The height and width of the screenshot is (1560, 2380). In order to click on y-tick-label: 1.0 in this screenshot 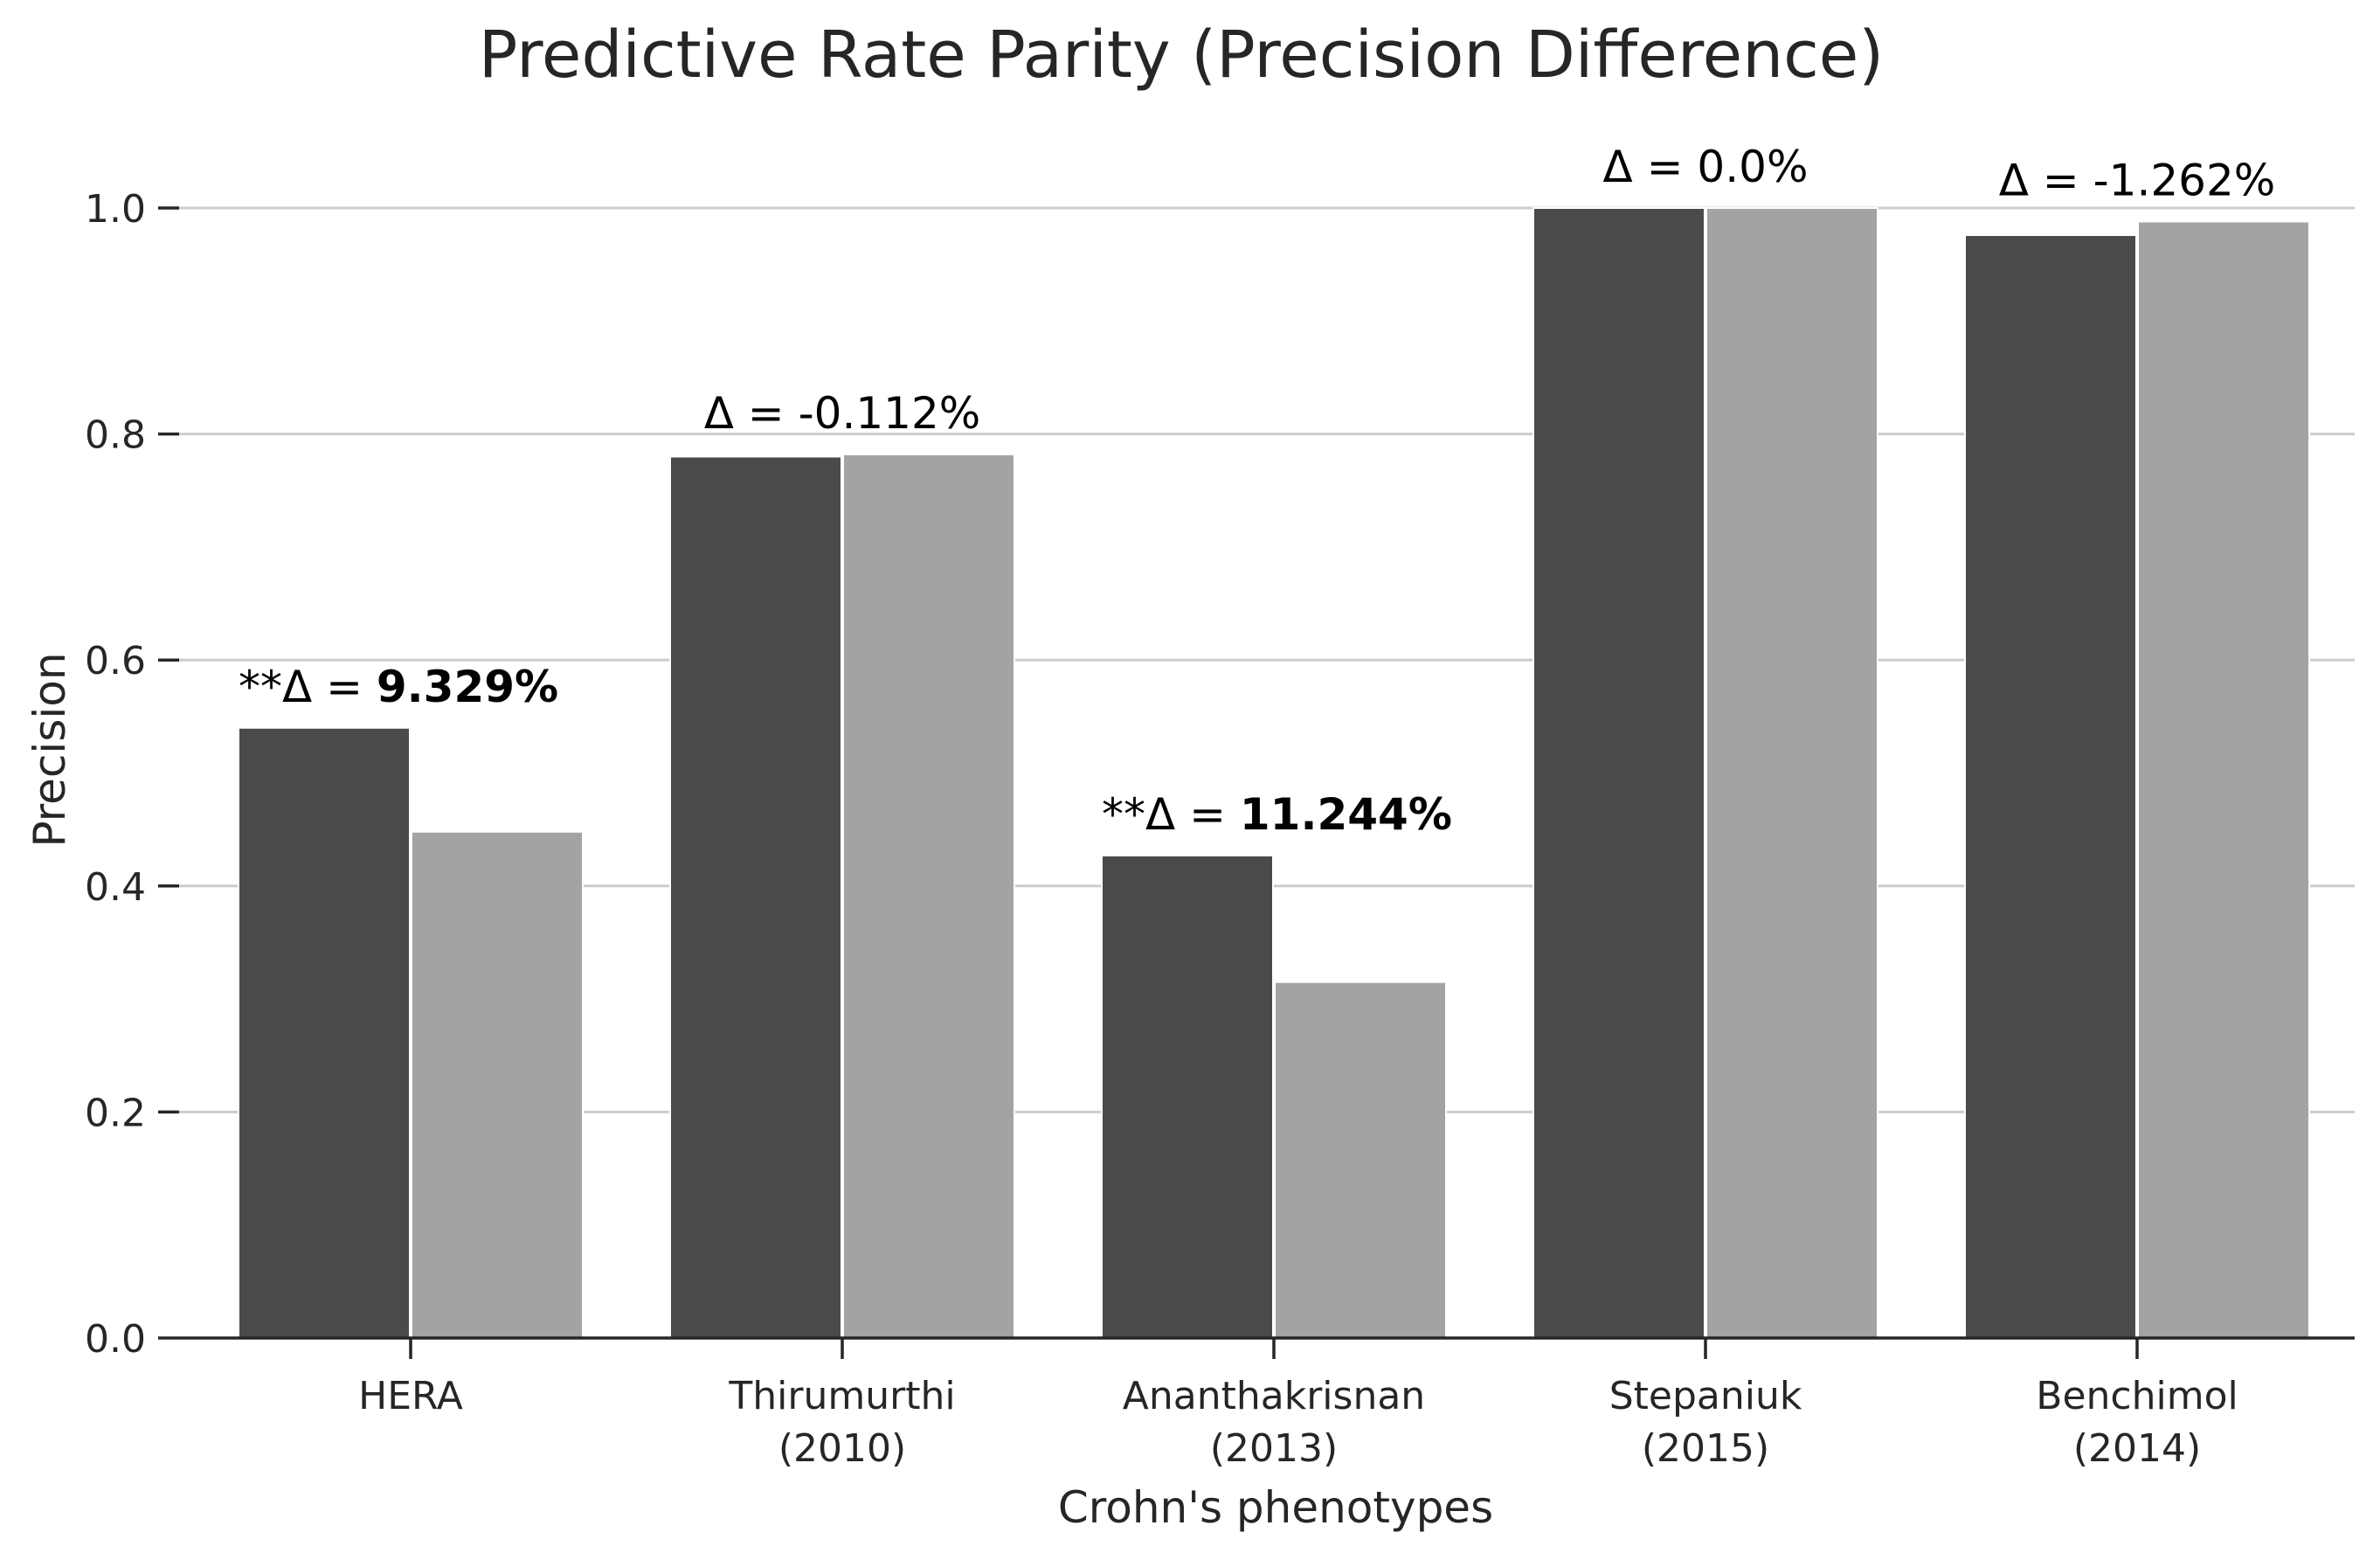, I will do `click(115, 209)`.